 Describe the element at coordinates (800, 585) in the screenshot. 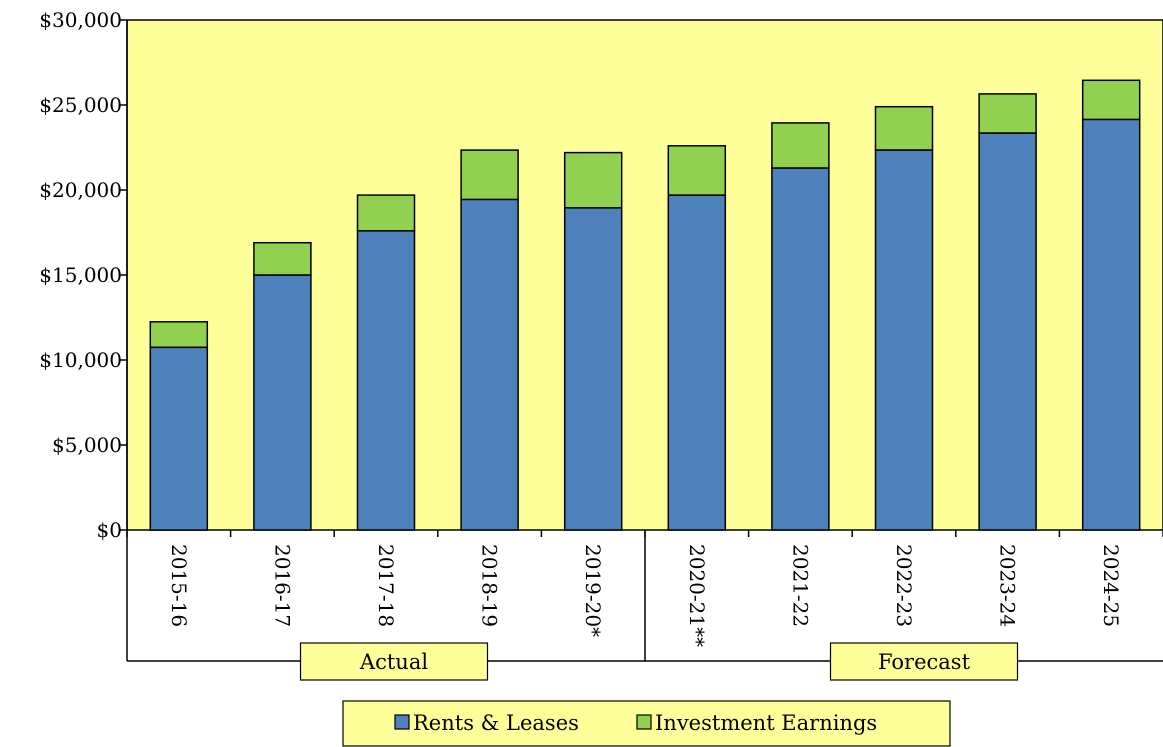

I see `x-category-label: 2021-22` at that location.